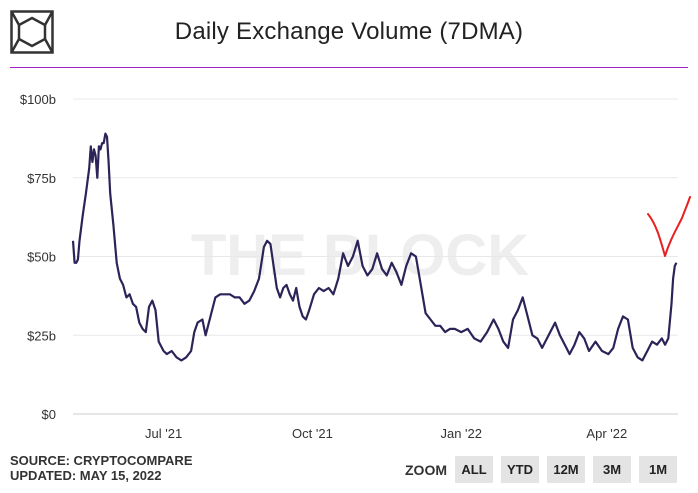 Image resolution: width=698 pixels, height=493 pixels. I want to click on x-tick-label: Apr '22, so click(606, 433).